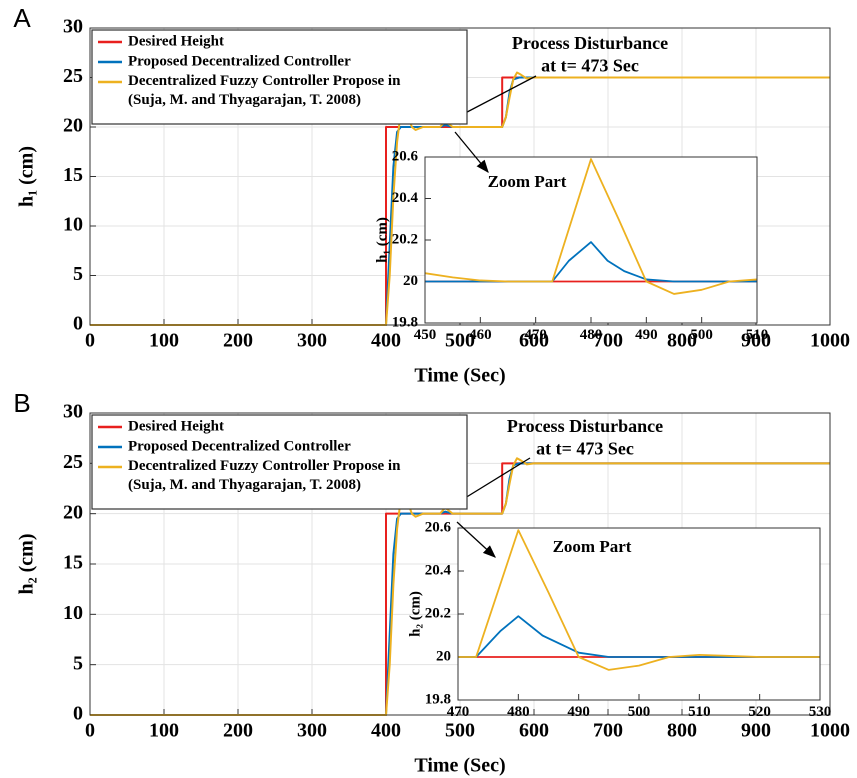  What do you see at coordinates (820, 712) in the screenshot?
I see `x-tick-label: 530` at bounding box center [820, 712].